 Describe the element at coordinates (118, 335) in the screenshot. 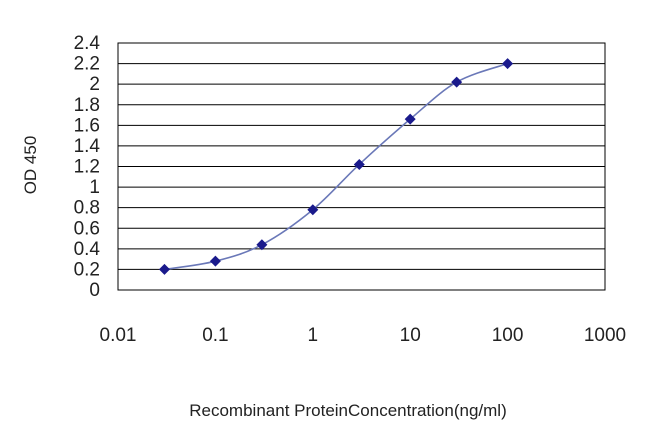

I see `x-tick-label: 0.01` at that location.